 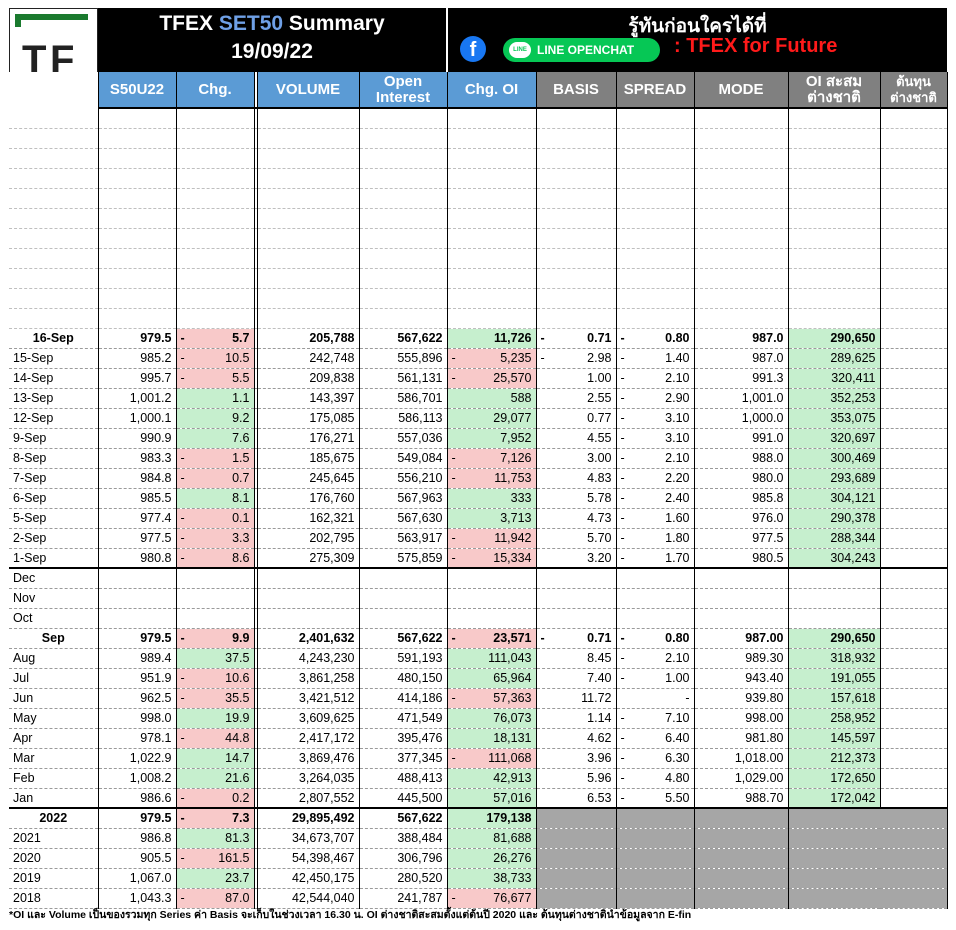 What do you see at coordinates (237, 898) in the screenshot?
I see `change-cell-value: 87.0` at bounding box center [237, 898].